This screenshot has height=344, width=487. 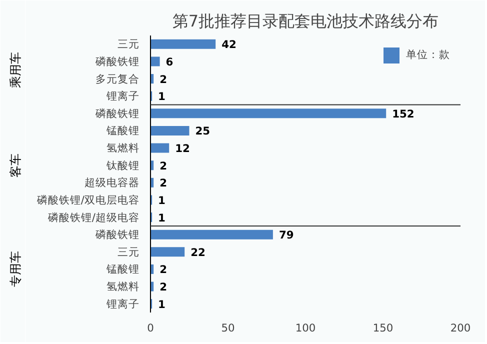 What do you see at coordinates (229, 45) in the screenshot?
I see `data-label: 42` at bounding box center [229, 45].